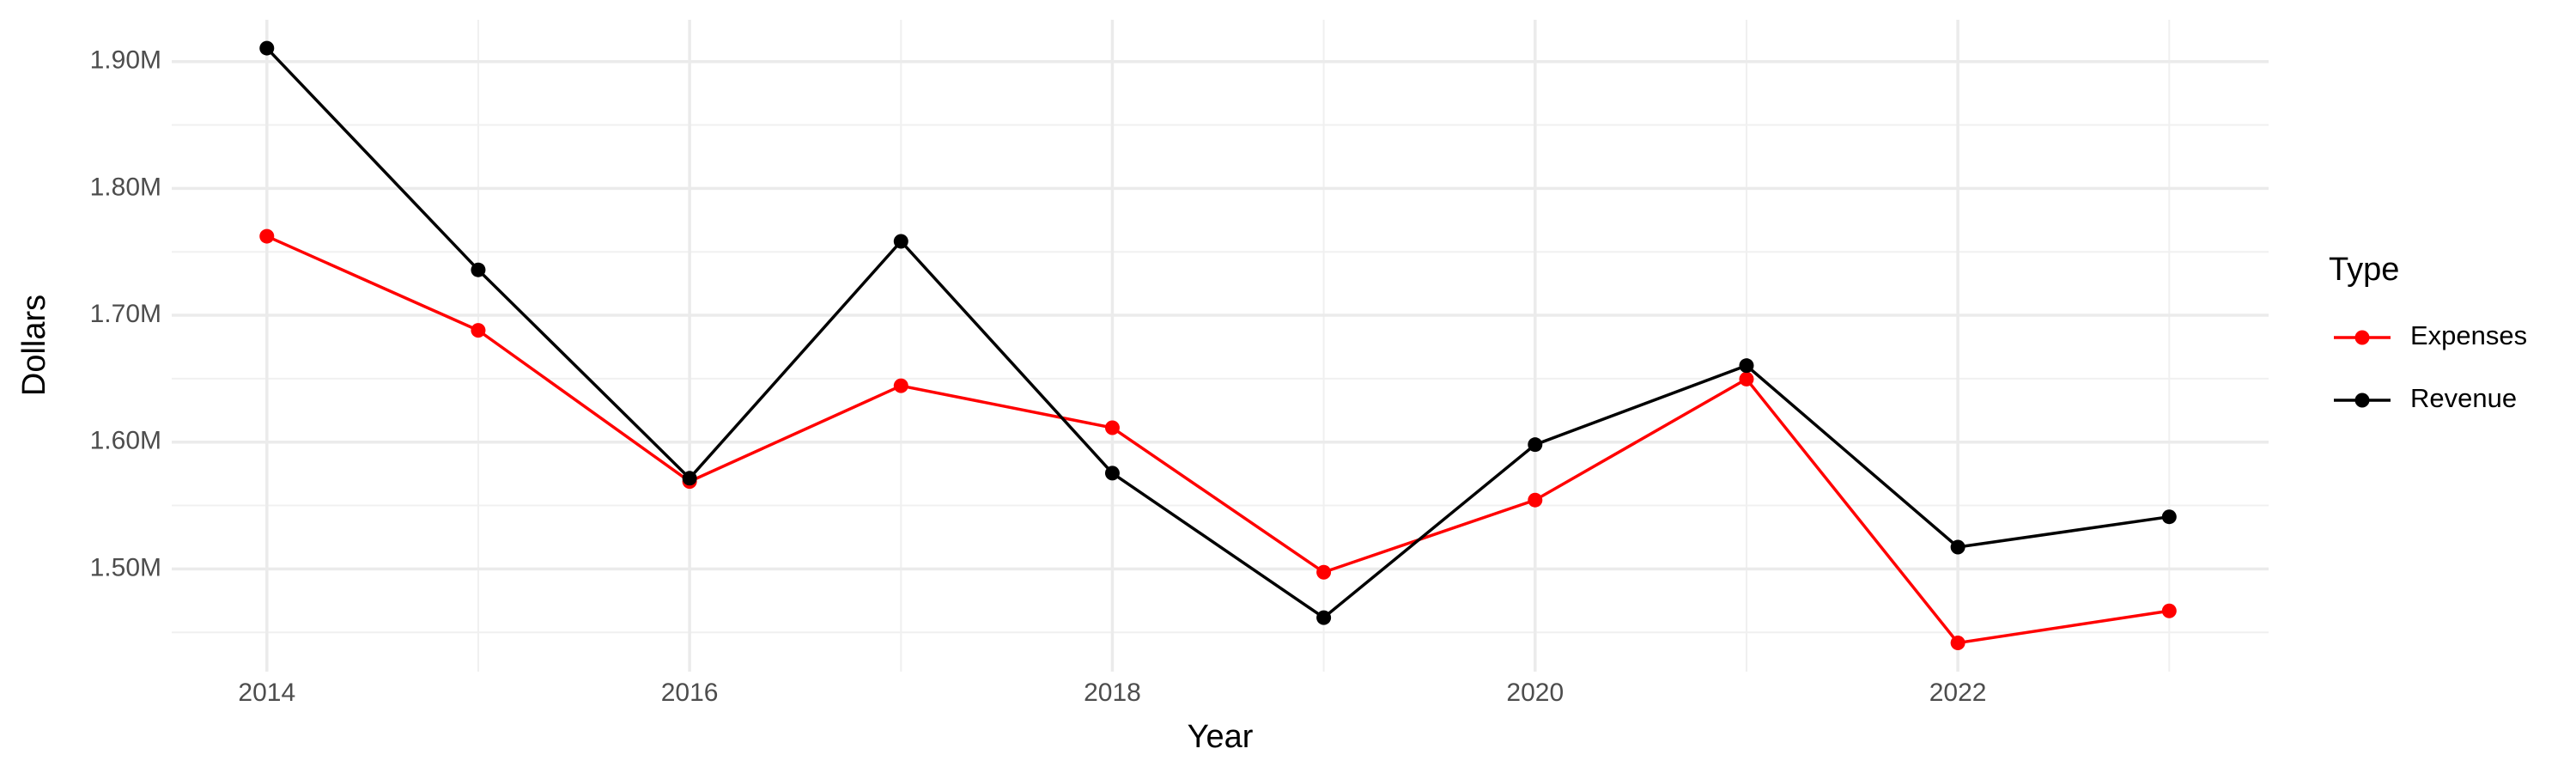 This screenshot has width=2576, height=773. What do you see at coordinates (1221, 737) in the screenshot?
I see `x-axis-title: Year` at bounding box center [1221, 737].